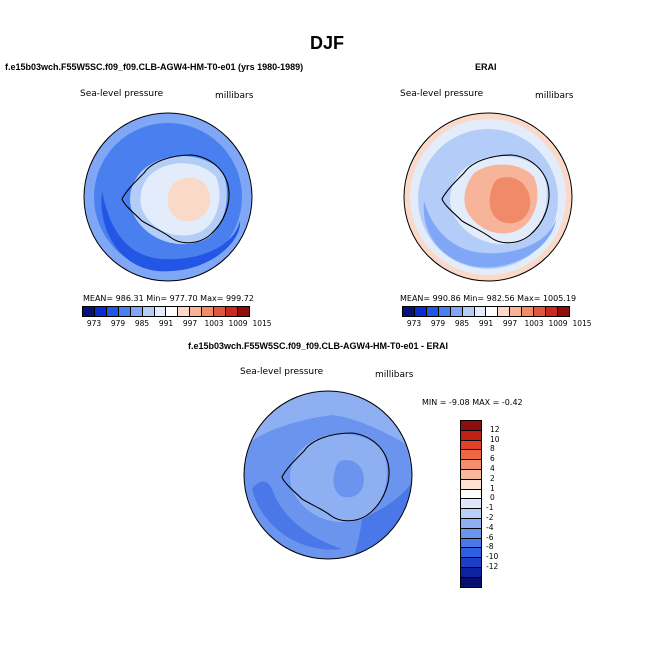 The height and width of the screenshot is (654, 654). I want to click on colorbar-tick-label: 4, so click(492, 468).